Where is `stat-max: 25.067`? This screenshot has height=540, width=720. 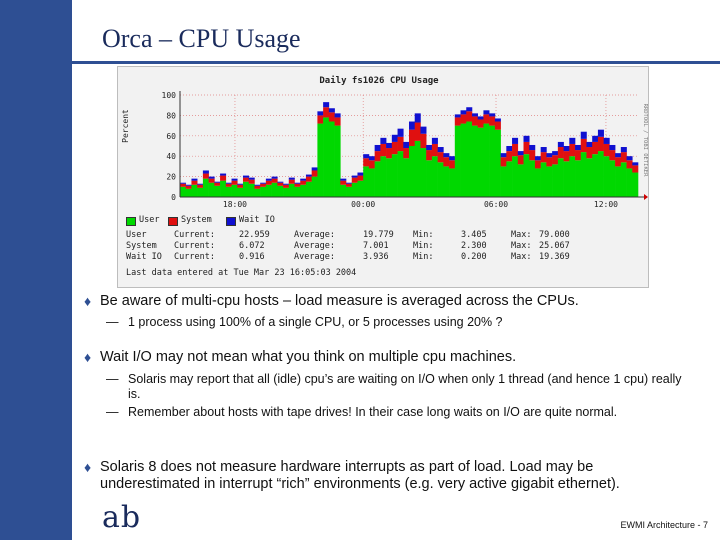
stat-max: 25.067 is located at coordinates (554, 246).